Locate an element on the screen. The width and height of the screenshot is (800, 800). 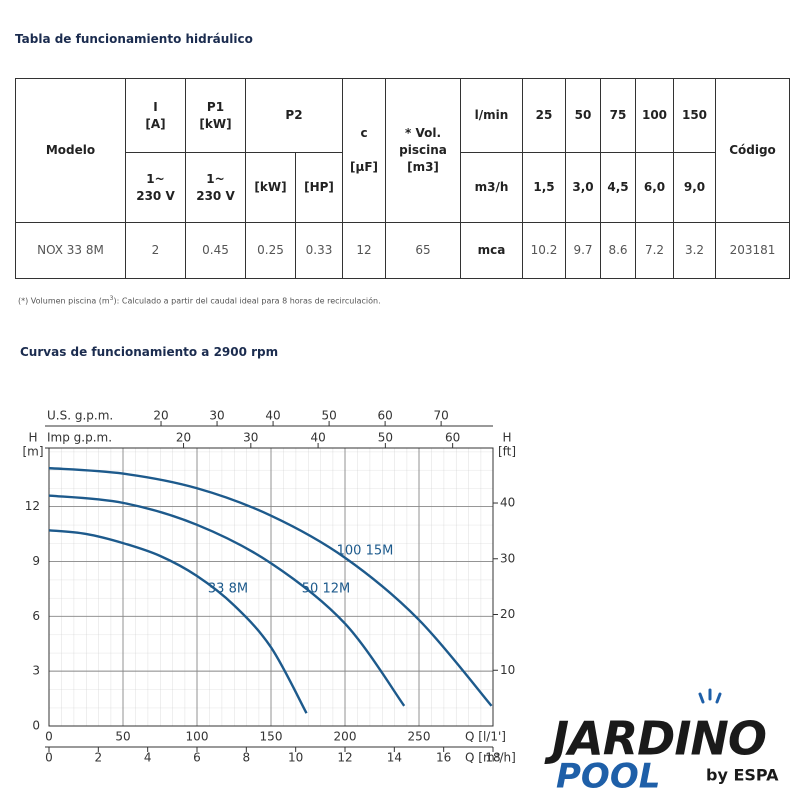
header-cell: I [A] is located at coordinates (155, 115).